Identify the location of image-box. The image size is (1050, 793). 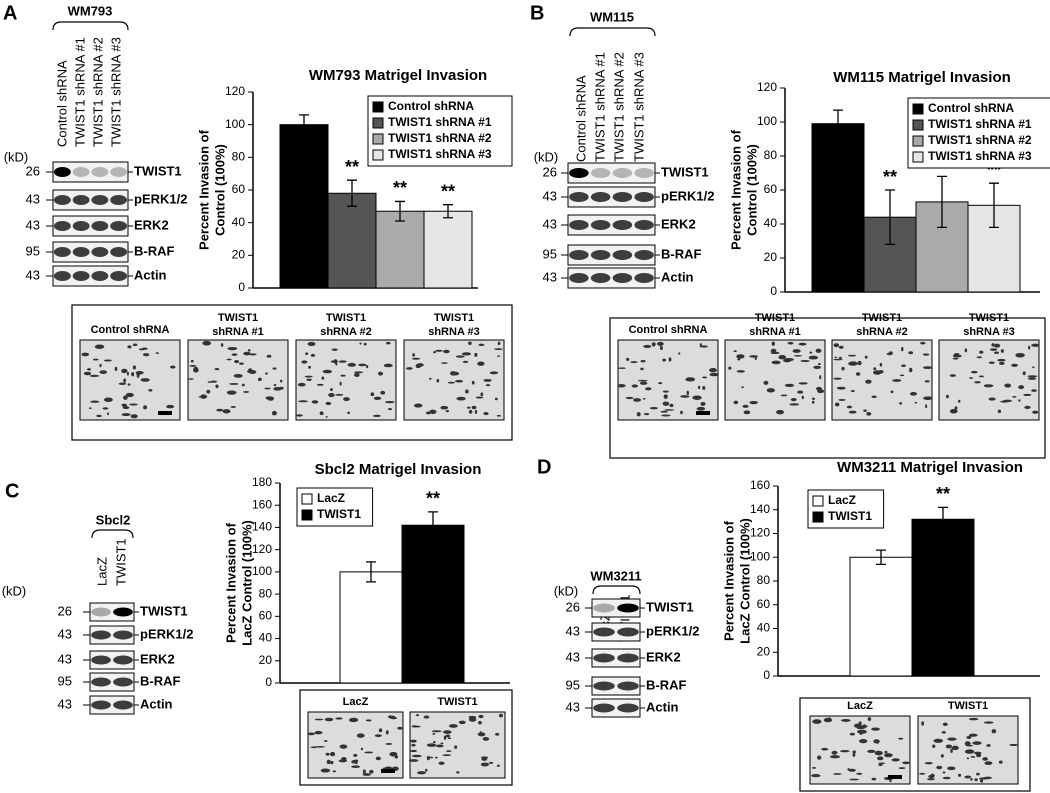
(827, 388).